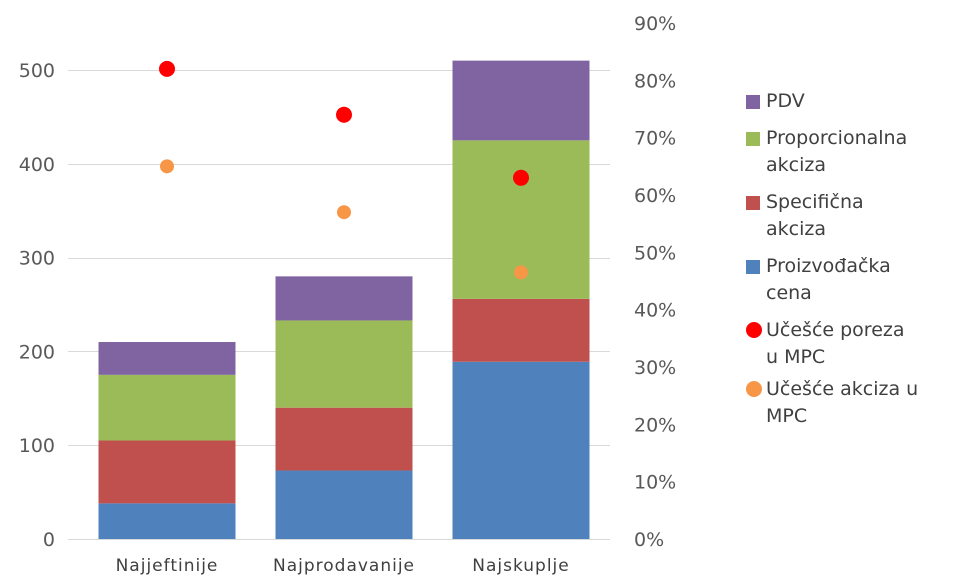 The width and height of the screenshot is (959, 576). What do you see at coordinates (851, 101) in the screenshot?
I see `legend-item-pdv: PDV` at bounding box center [851, 101].